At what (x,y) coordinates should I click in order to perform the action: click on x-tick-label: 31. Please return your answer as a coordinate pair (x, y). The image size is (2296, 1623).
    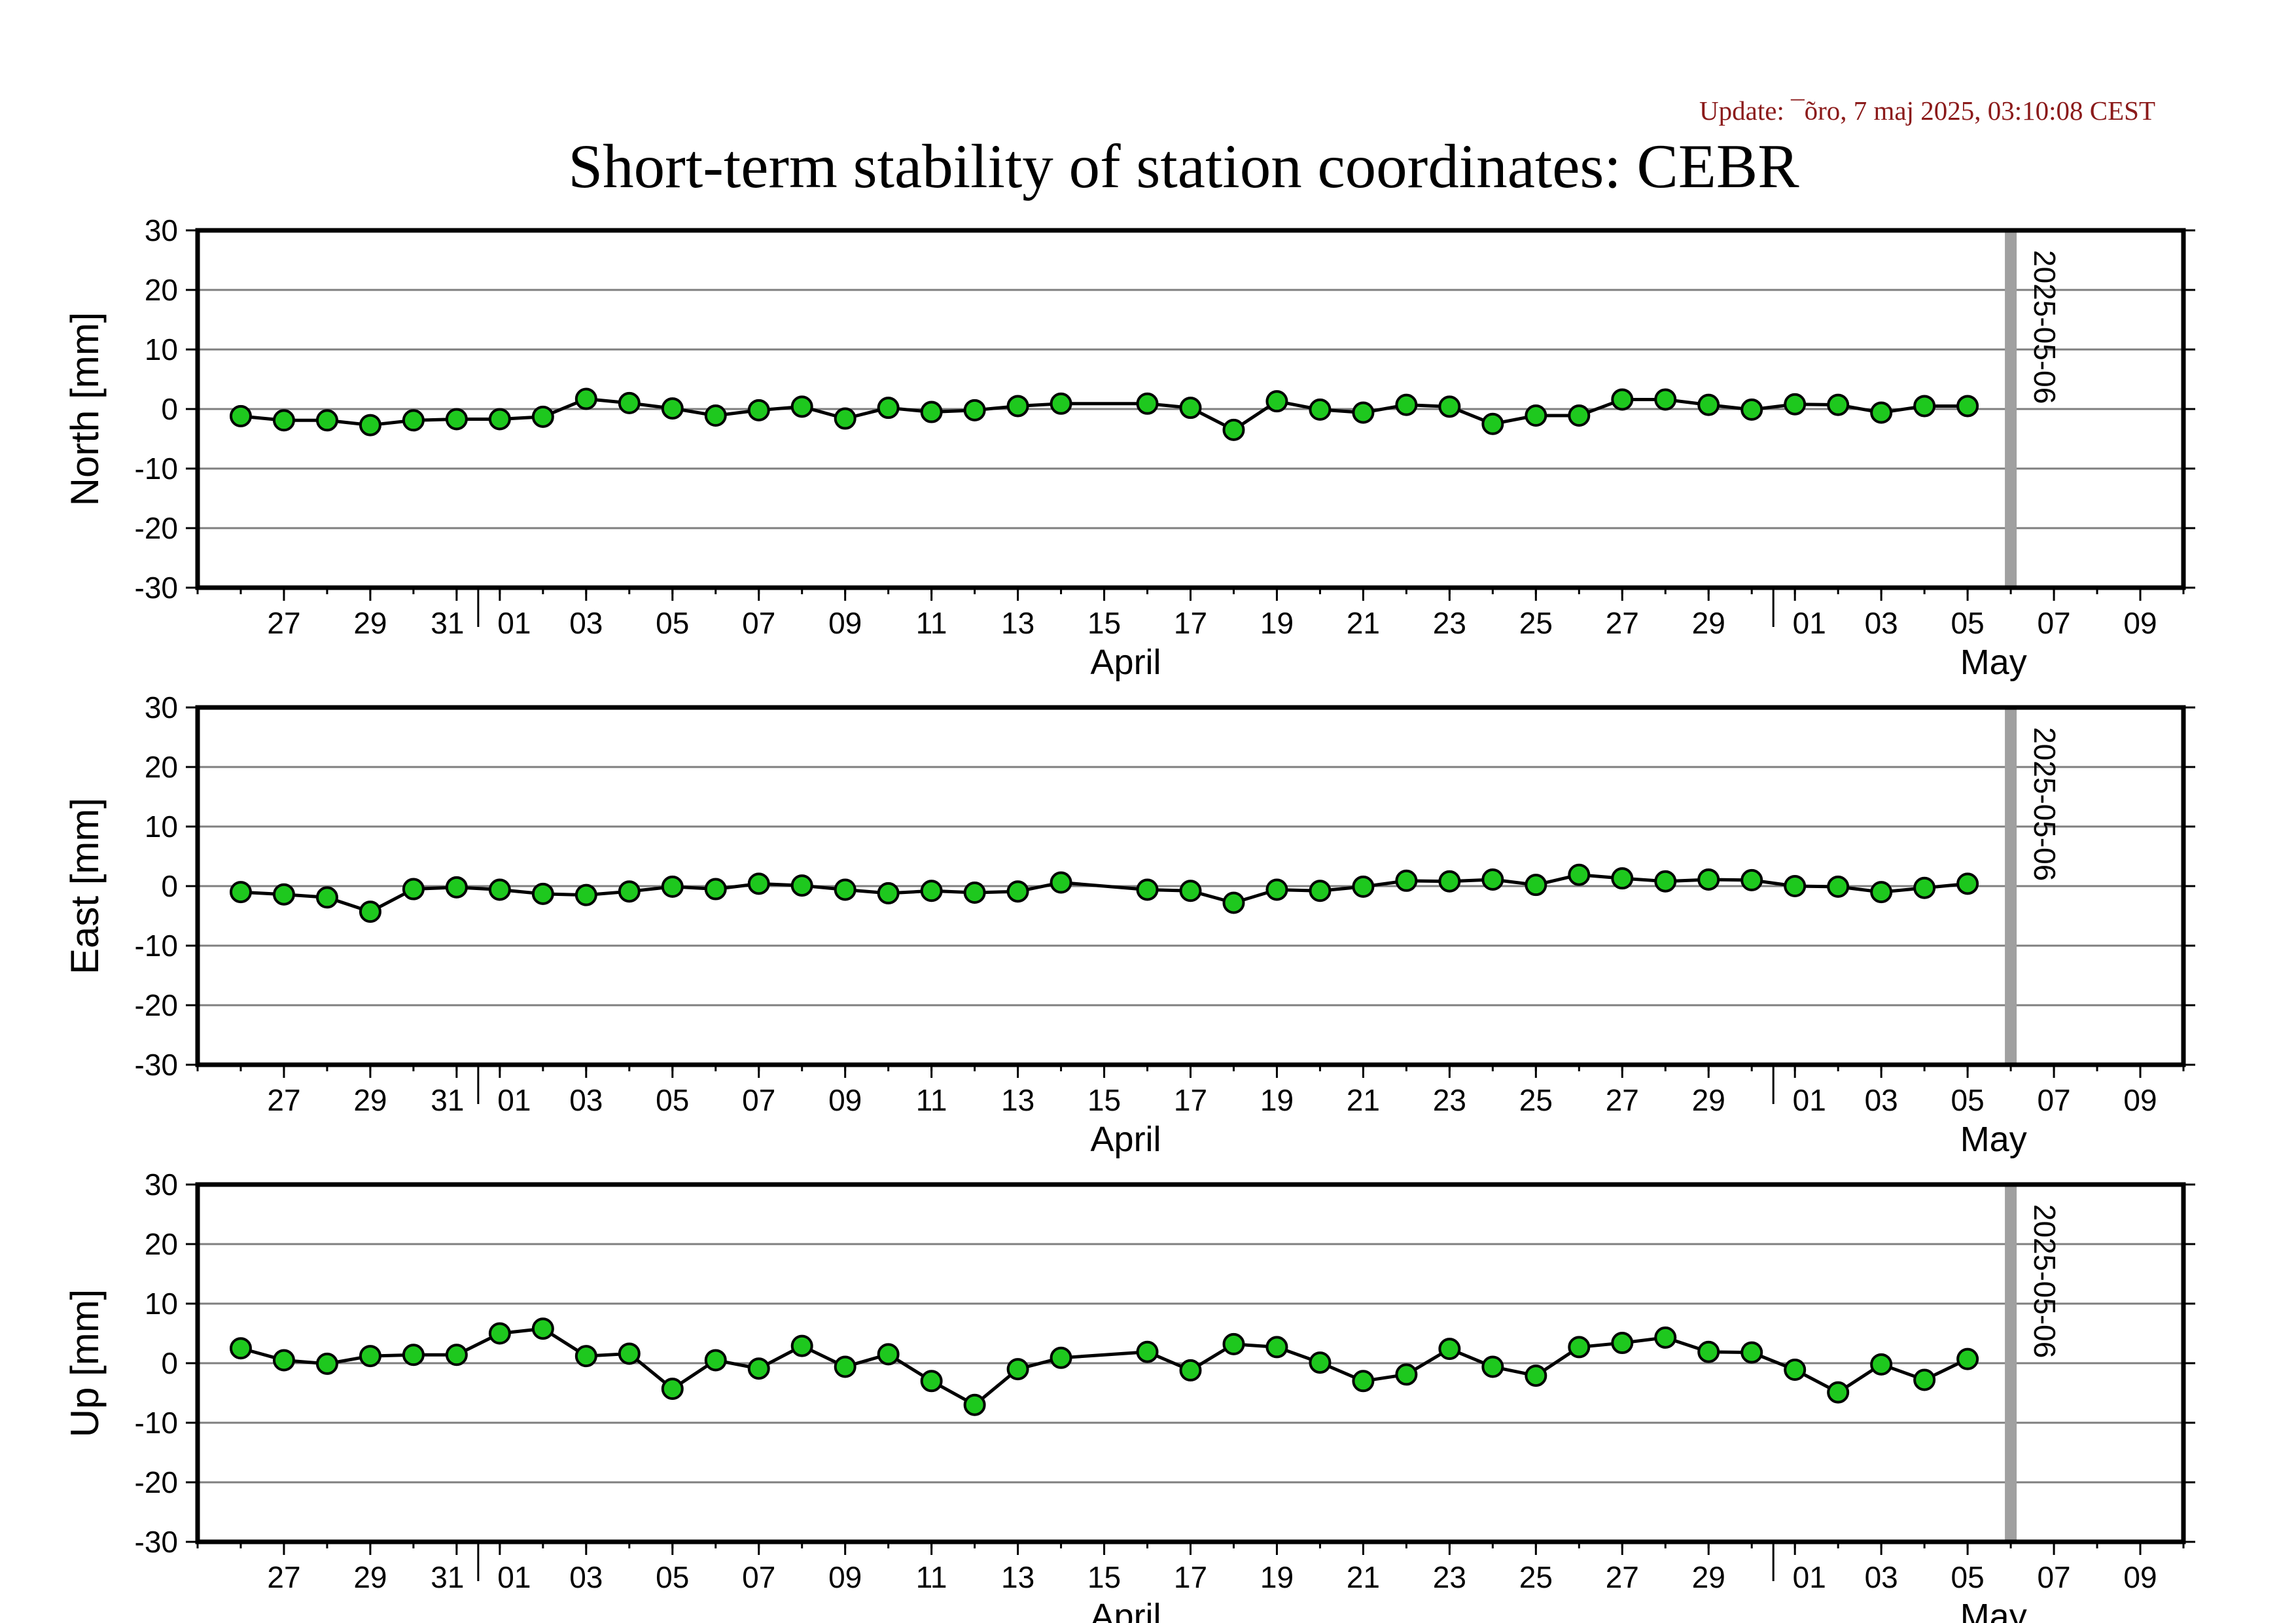
    Looking at the image, I should click on (447, 1100).